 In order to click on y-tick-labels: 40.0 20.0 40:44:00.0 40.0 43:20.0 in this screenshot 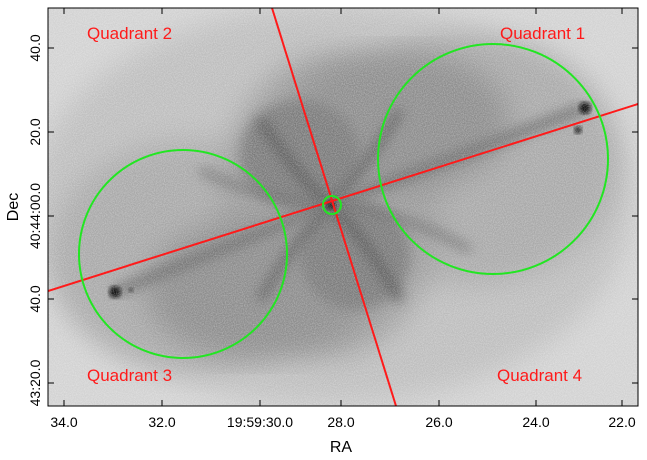, I will do `click(35, 220)`.